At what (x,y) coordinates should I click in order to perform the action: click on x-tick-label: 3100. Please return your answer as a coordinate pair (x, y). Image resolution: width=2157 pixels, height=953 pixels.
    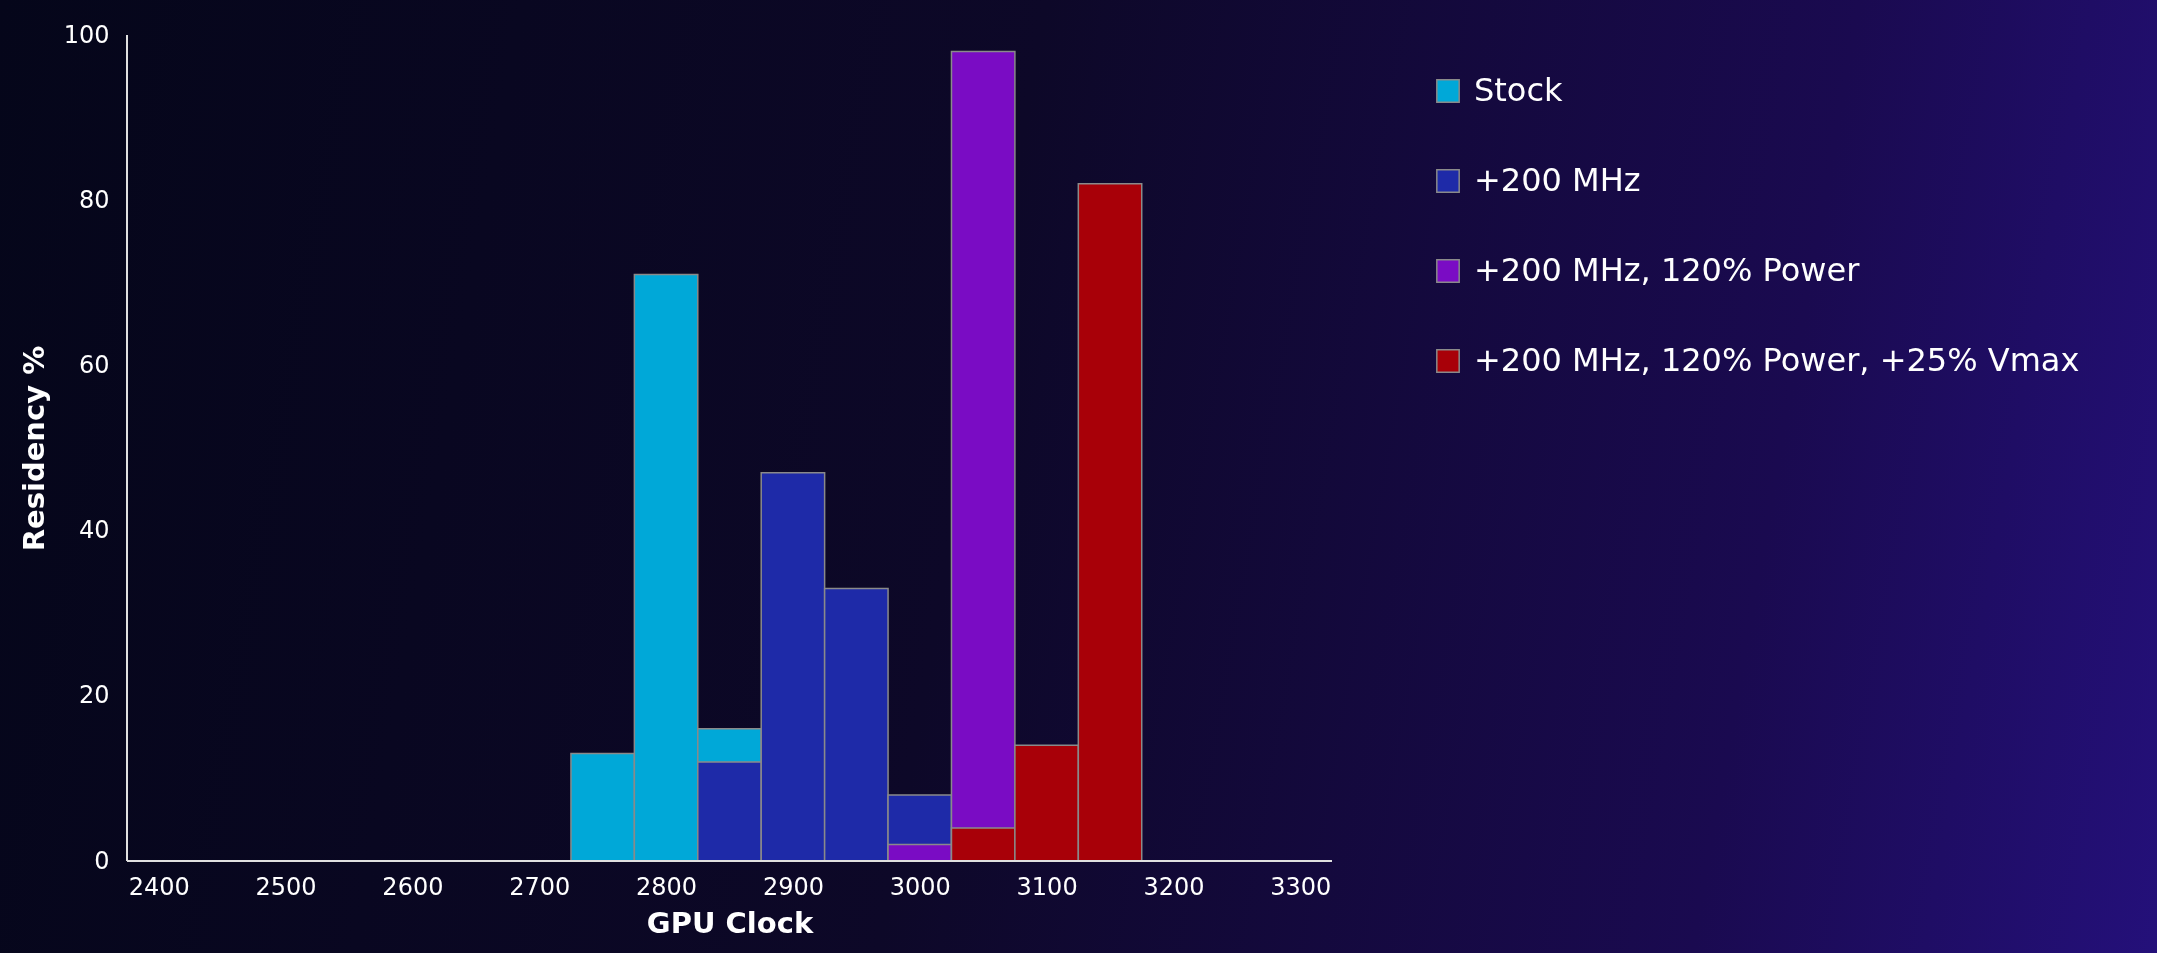
    Looking at the image, I should click on (1047, 886).